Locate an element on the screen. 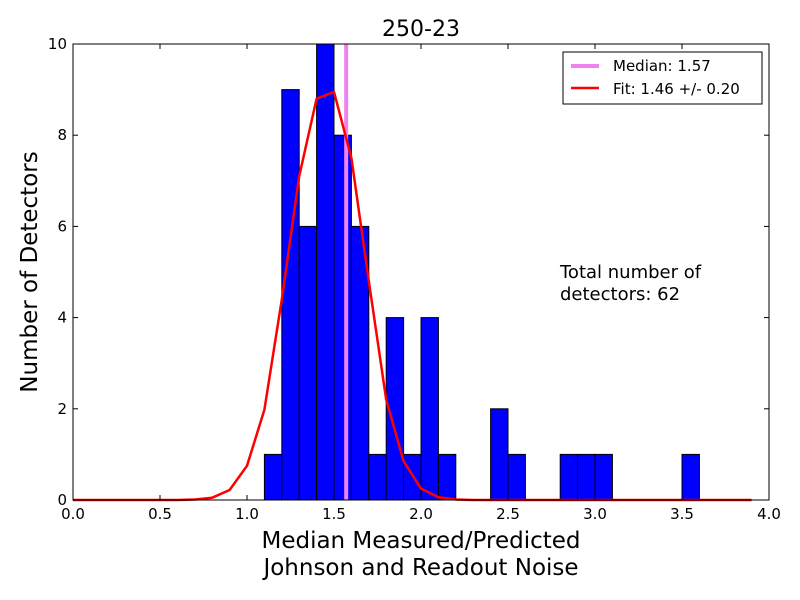 This screenshot has width=800, height=600. annotation-line-1: Total number of is located at coordinates (630, 272).